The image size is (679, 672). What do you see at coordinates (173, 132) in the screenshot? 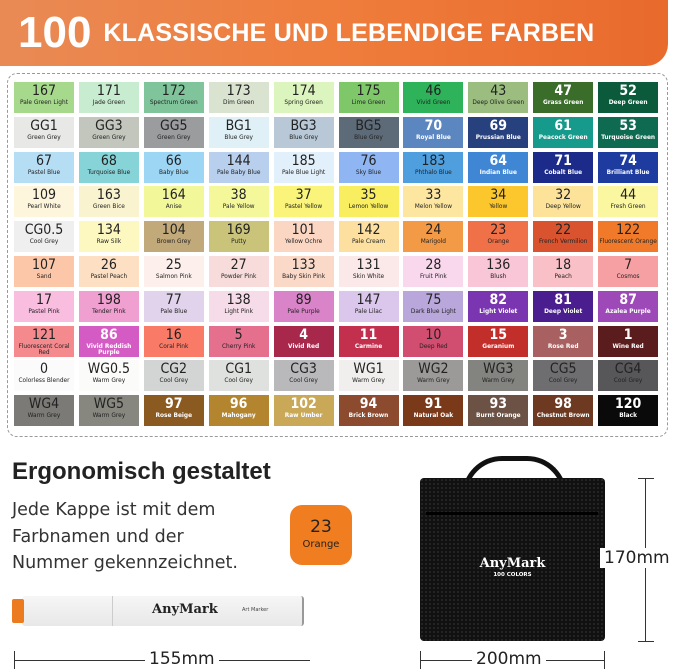
I see `color-swatch: GG5 Green Grey` at bounding box center [173, 132].